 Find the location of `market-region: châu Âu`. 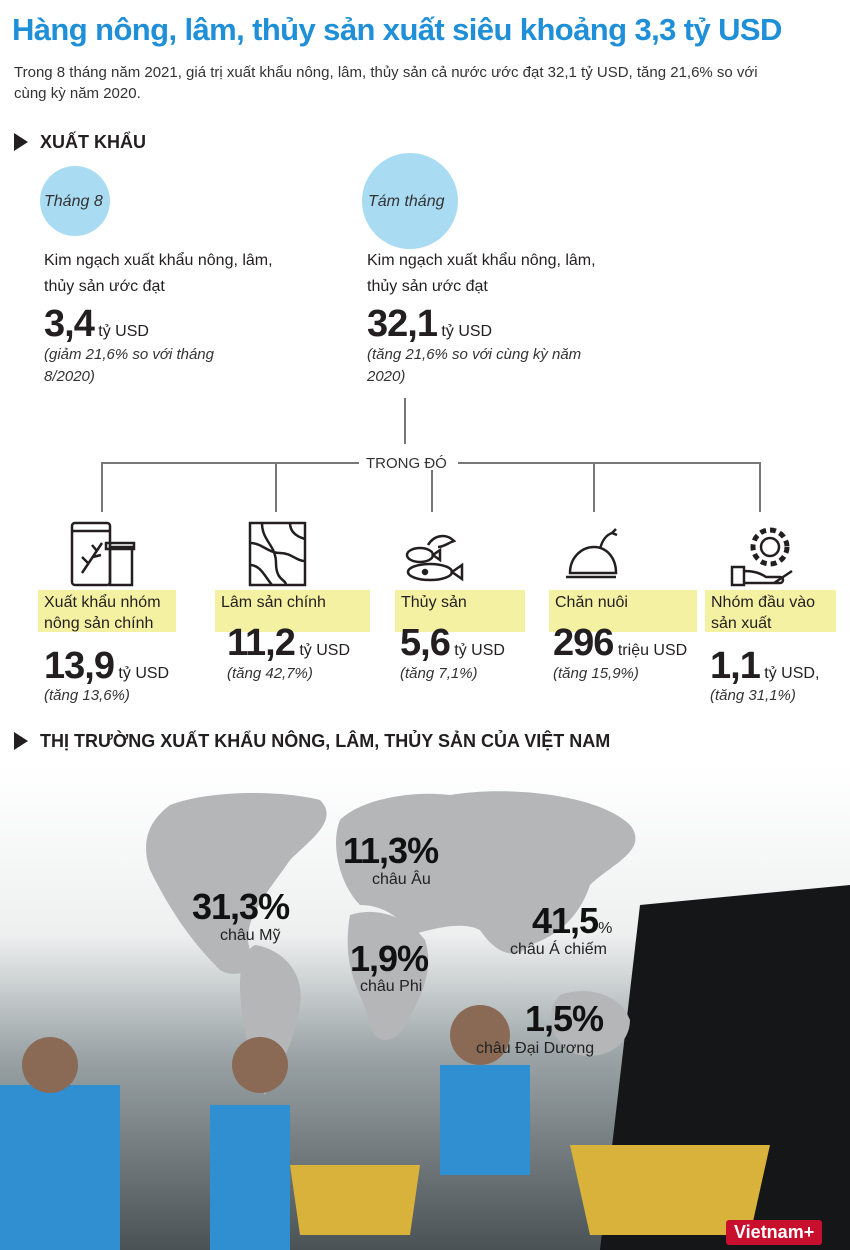

market-region: châu Âu is located at coordinates (401, 879).